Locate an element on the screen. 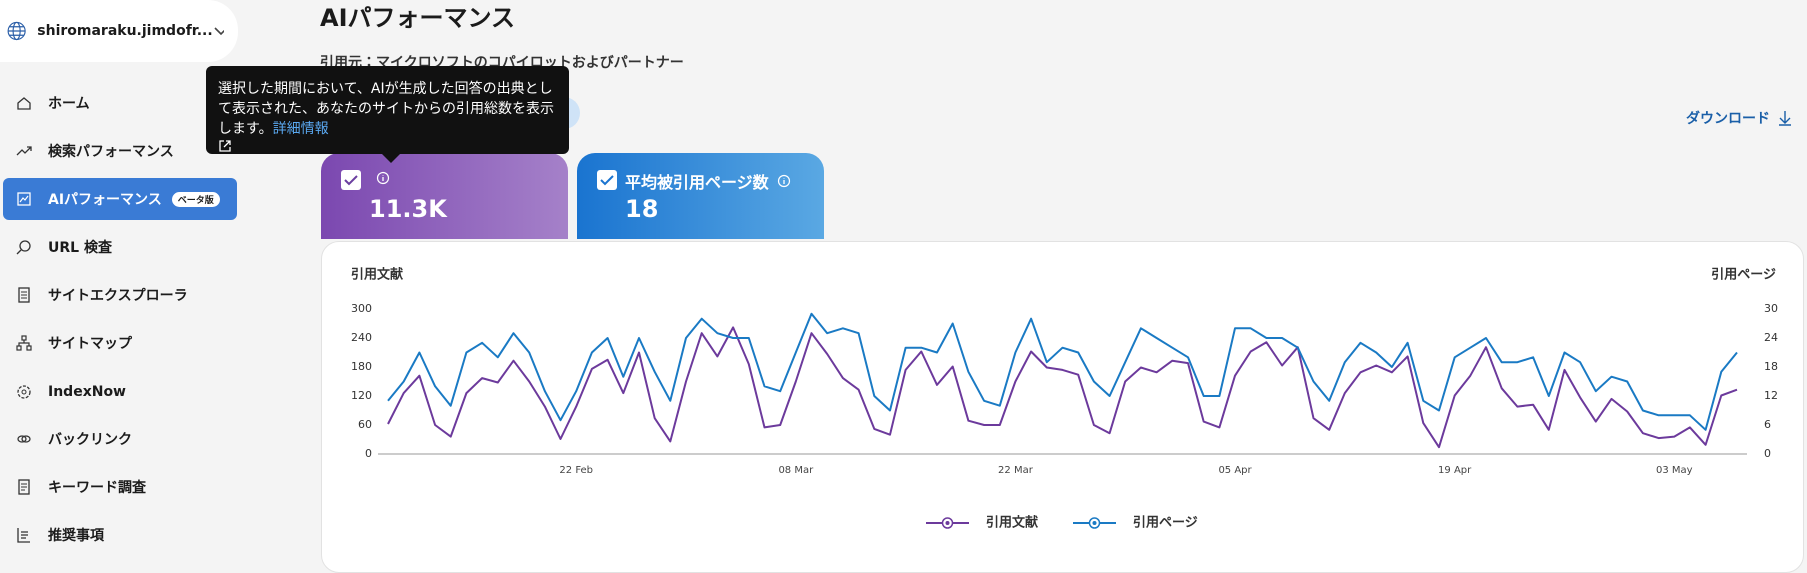 Image resolution: width=1807 pixels, height=573 pixels. y-tick-label: 120 is located at coordinates (361, 395).